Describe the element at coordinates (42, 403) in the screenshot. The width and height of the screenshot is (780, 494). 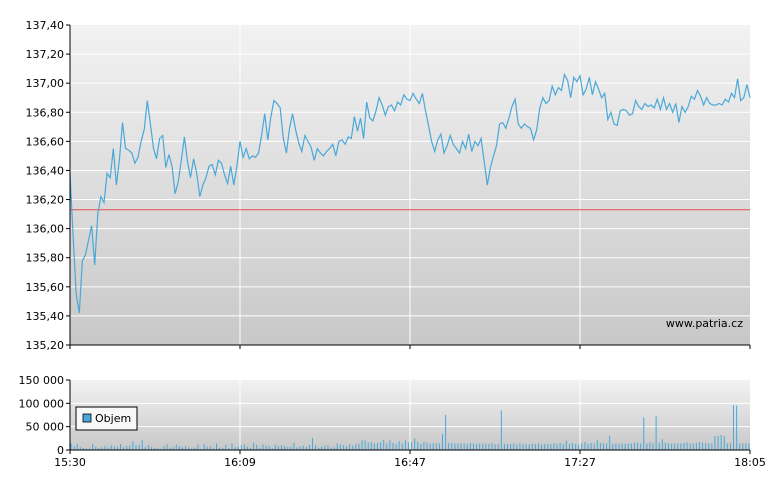
I see `volume-ytick-label: 100 000` at that location.